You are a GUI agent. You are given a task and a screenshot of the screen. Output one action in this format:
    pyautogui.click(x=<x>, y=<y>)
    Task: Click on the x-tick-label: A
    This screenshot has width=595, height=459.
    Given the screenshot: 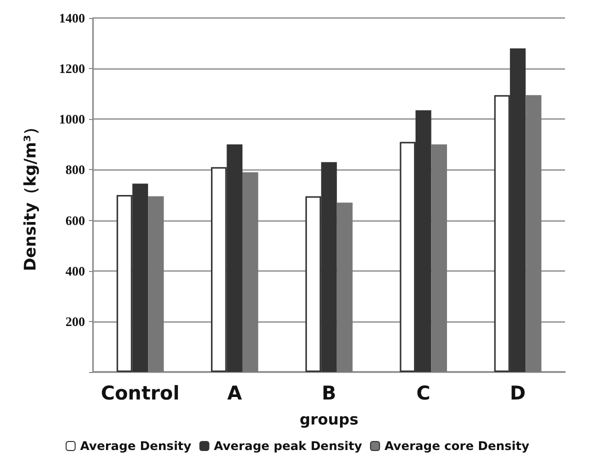 What is the action you would take?
    pyautogui.click(x=234, y=393)
    